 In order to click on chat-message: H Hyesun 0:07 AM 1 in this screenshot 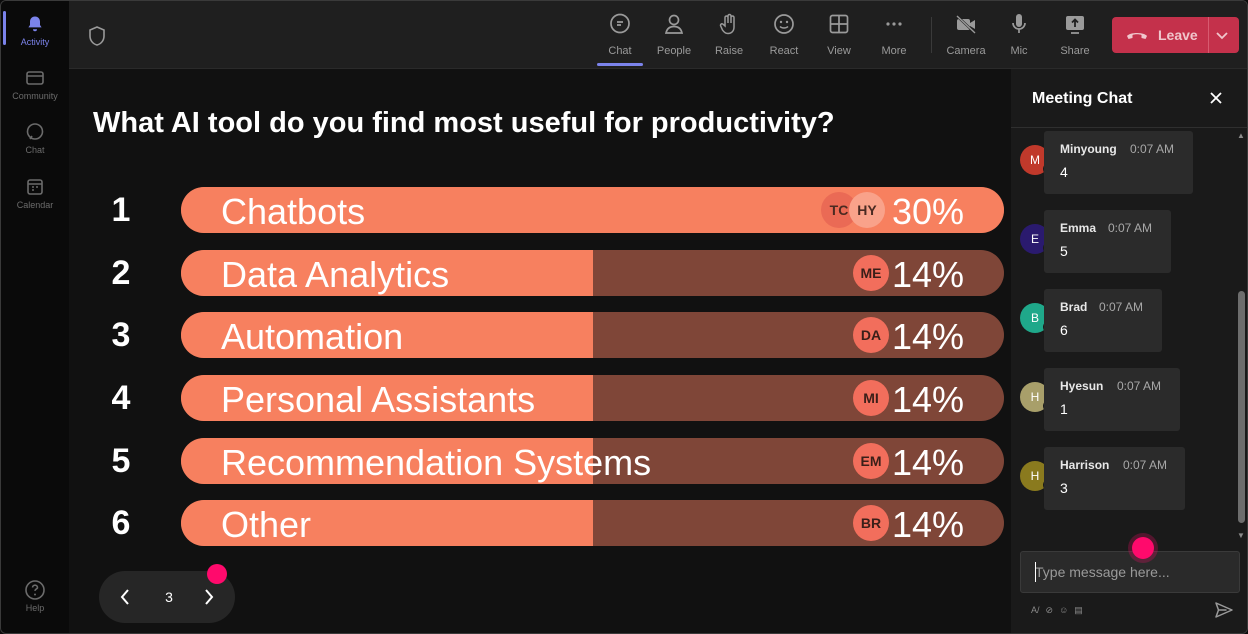, I will do `click(1107, 400)`.